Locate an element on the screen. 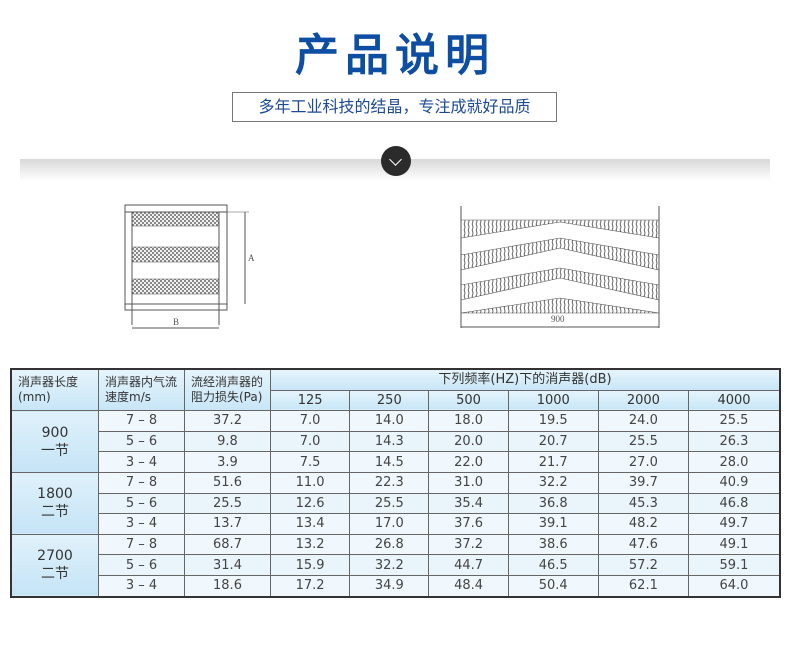 This screenshot has width=790, height=646. db-cell: 49.7 is located at coordinates (734, 524).